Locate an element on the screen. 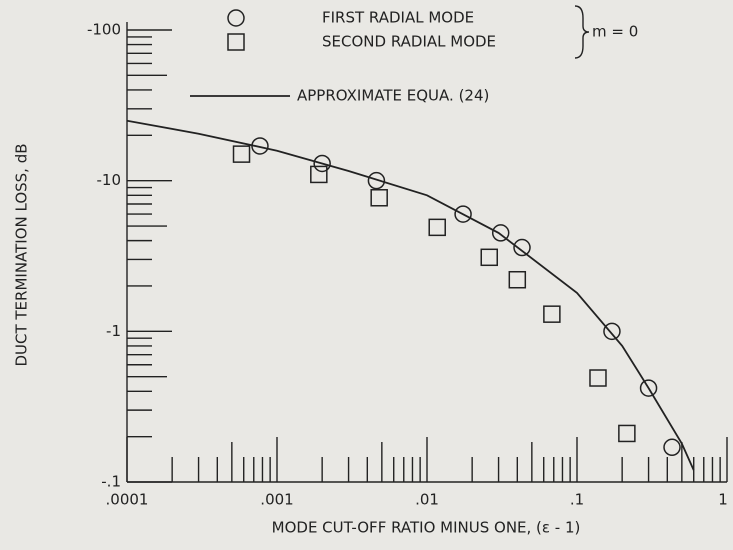 The height and width of the screenshot is (550, 733). x-tick-label: .0001 is located at coordinates (127, 500).